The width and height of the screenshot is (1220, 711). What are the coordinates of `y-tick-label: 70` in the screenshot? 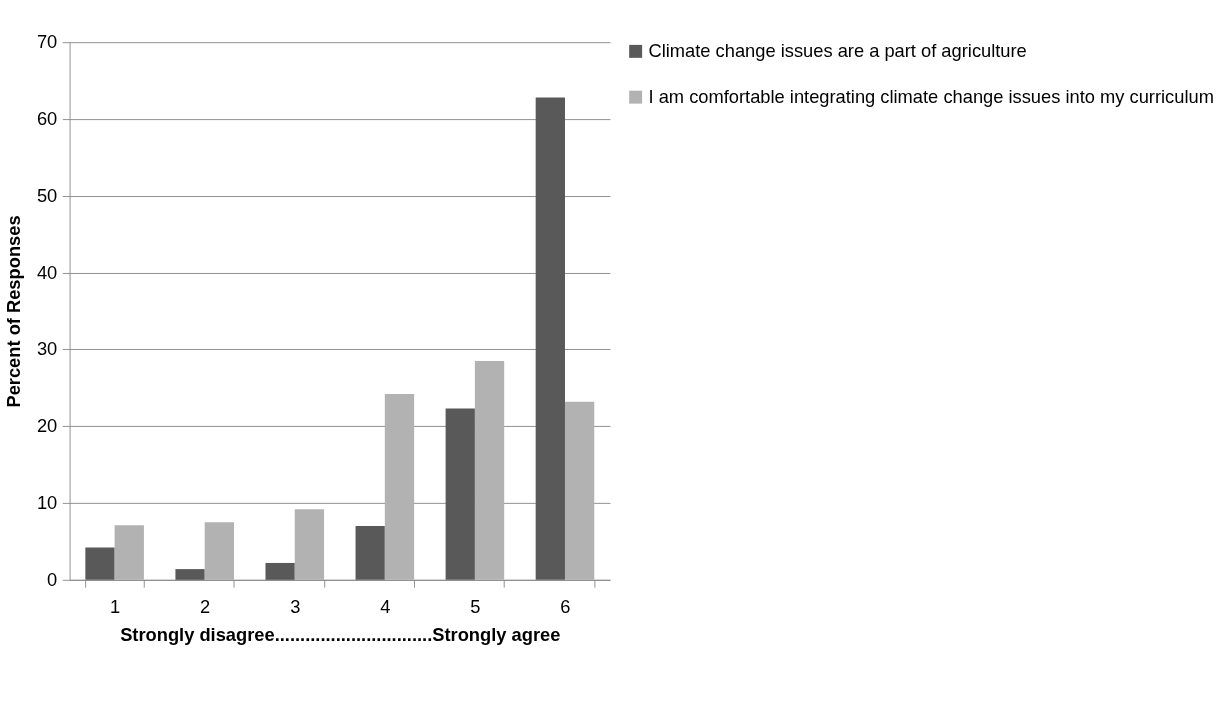 It's located at (47, 42).